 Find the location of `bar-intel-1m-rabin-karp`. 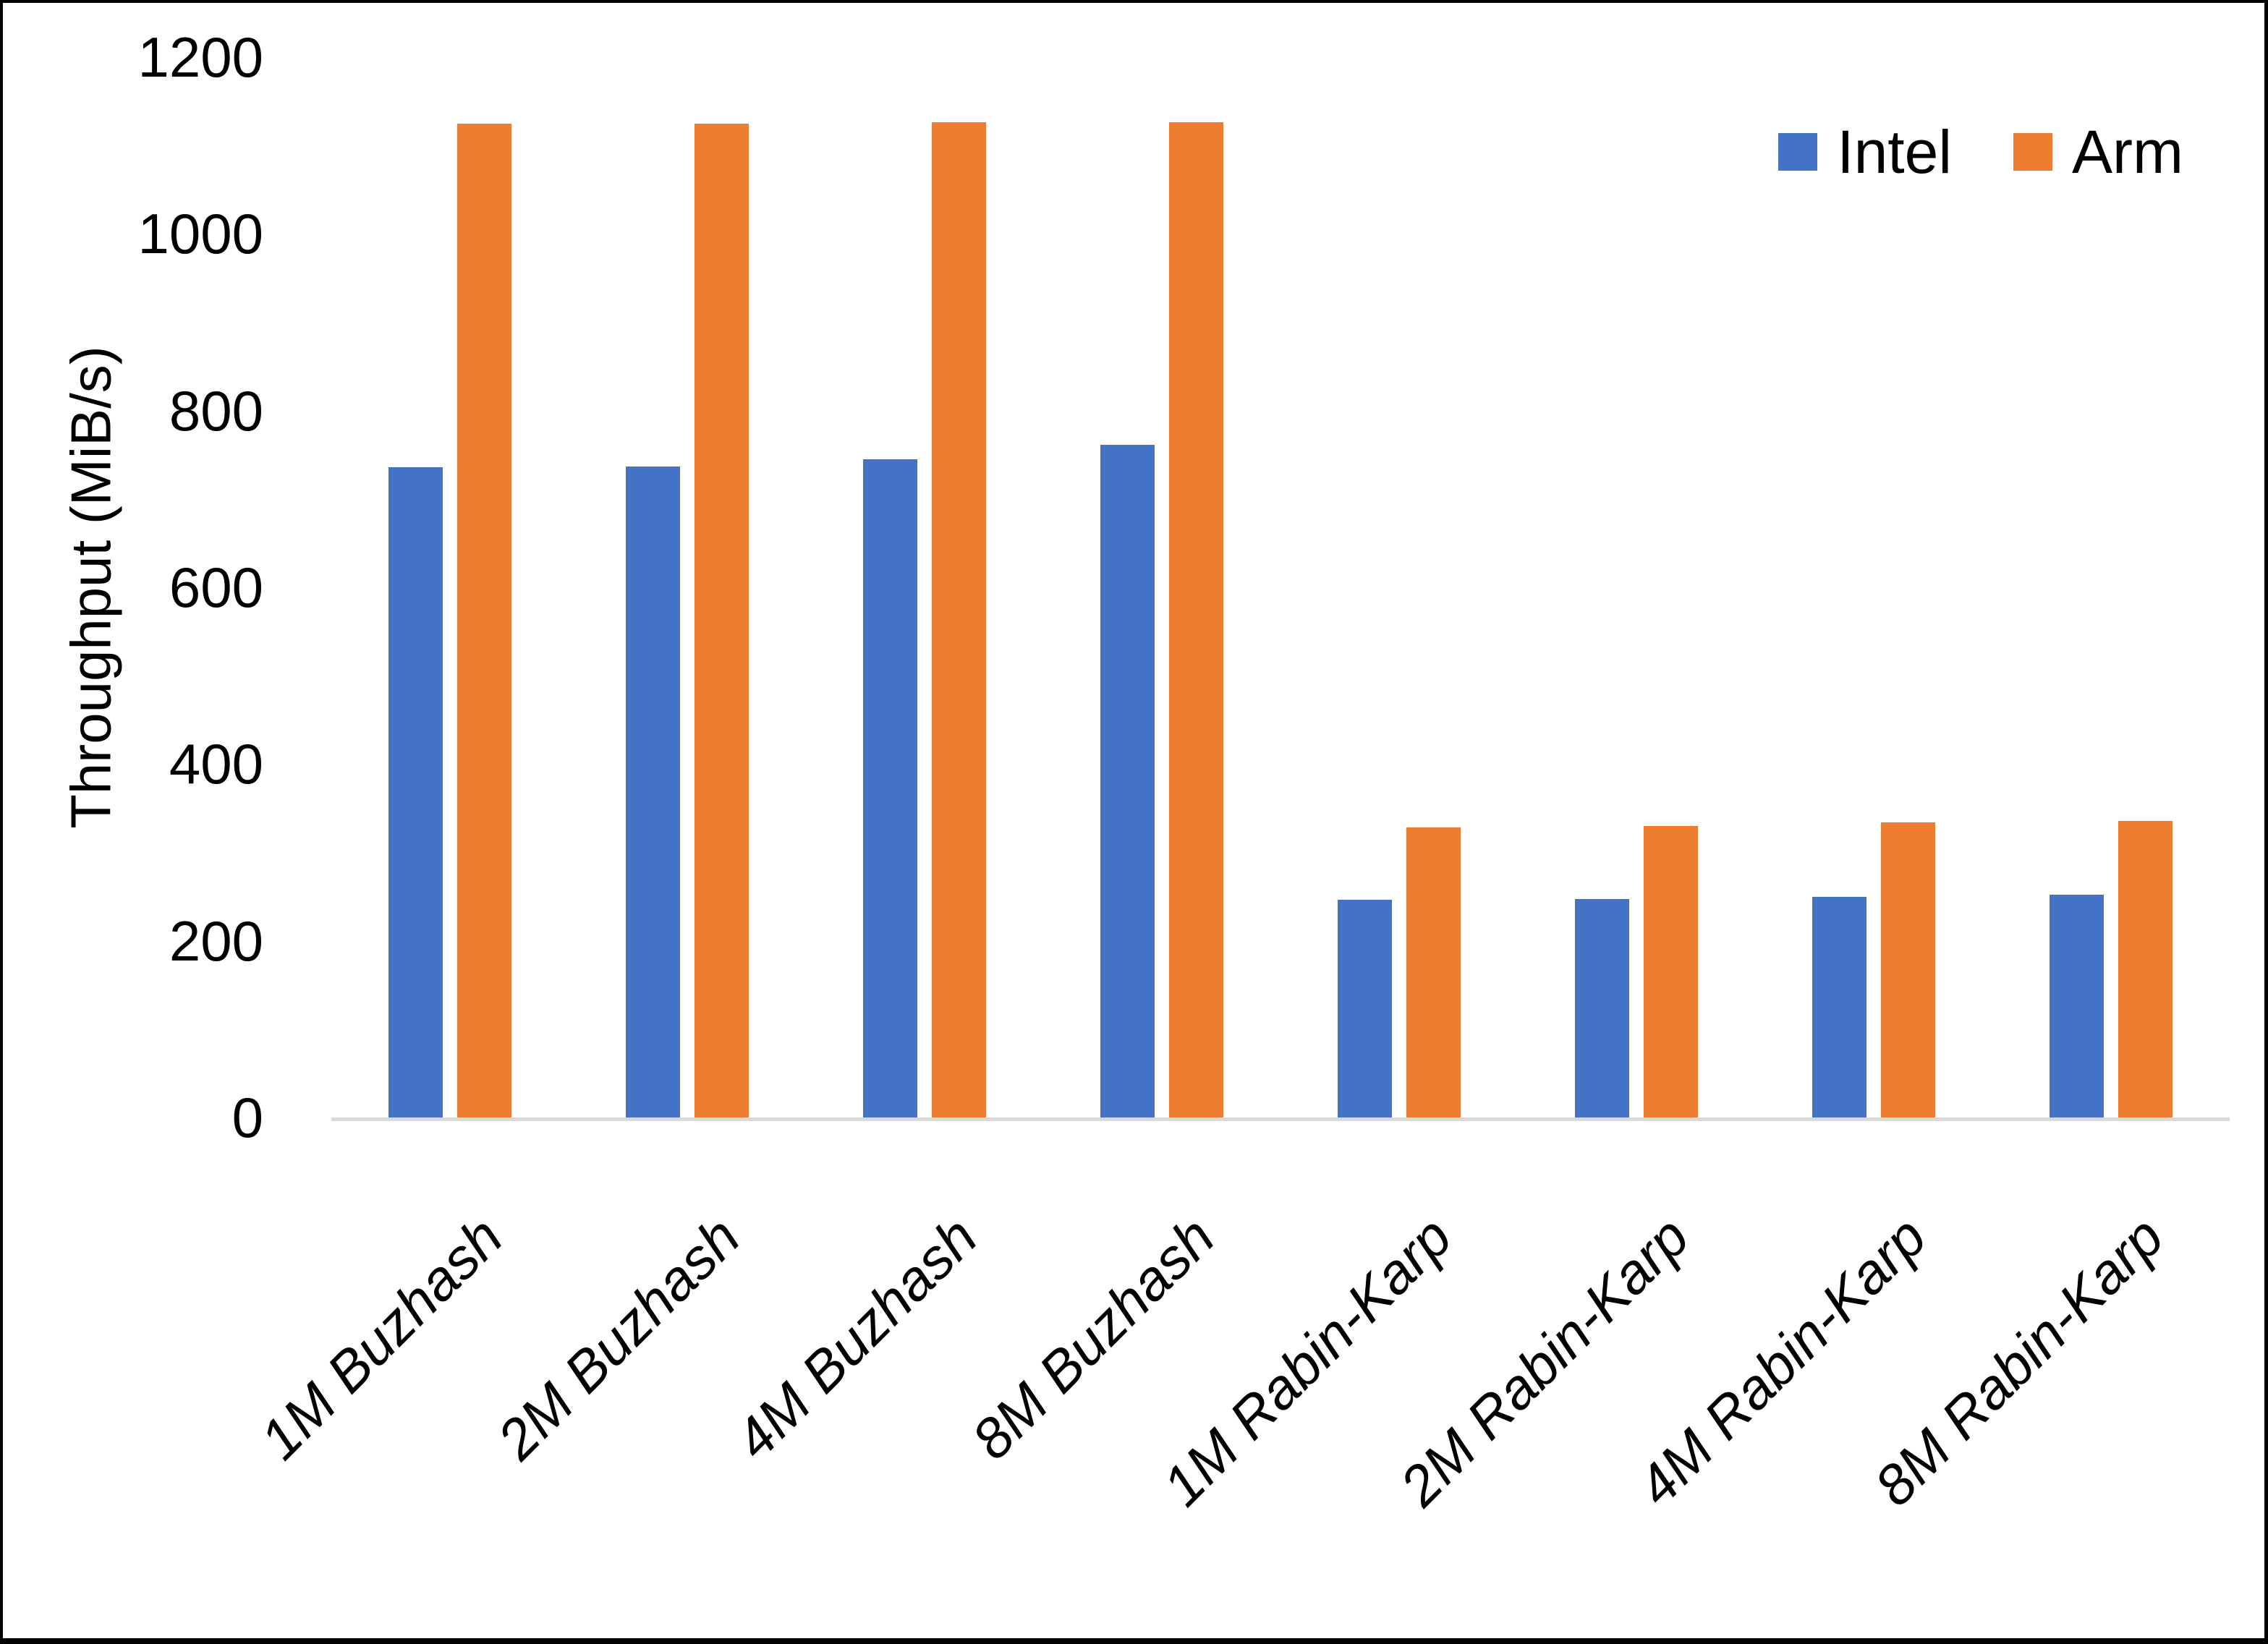

bar-intel-1m-rabin-karp is located at coordinates (1365, 1008).